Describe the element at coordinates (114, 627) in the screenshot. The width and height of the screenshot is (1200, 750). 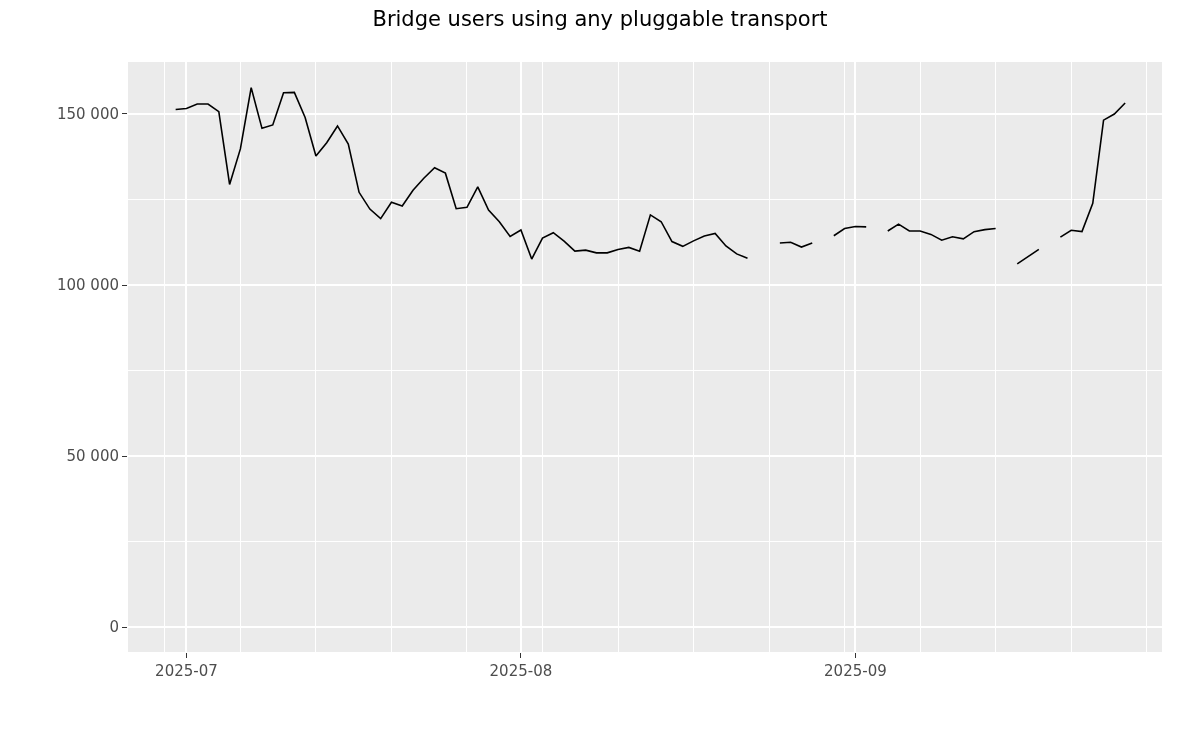
I see `y-tick-label: 0` at that location.